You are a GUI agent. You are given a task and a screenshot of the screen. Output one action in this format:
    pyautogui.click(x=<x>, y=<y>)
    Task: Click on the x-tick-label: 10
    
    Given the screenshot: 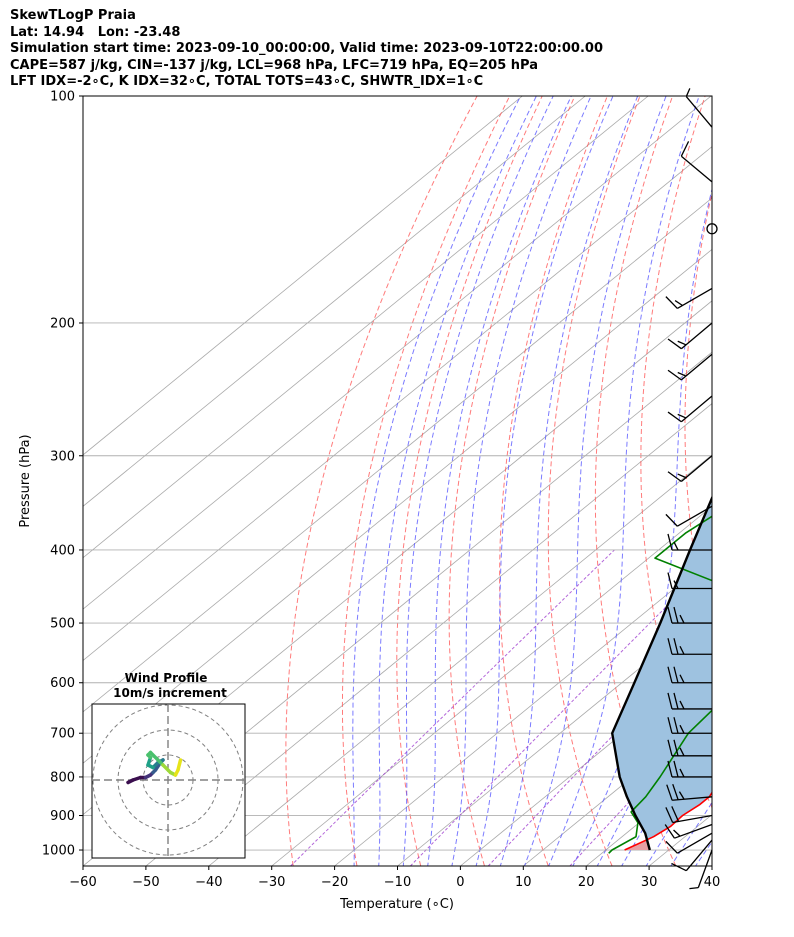 What is the action you would take?
    pyautogui.click(x=523, y=882)
    